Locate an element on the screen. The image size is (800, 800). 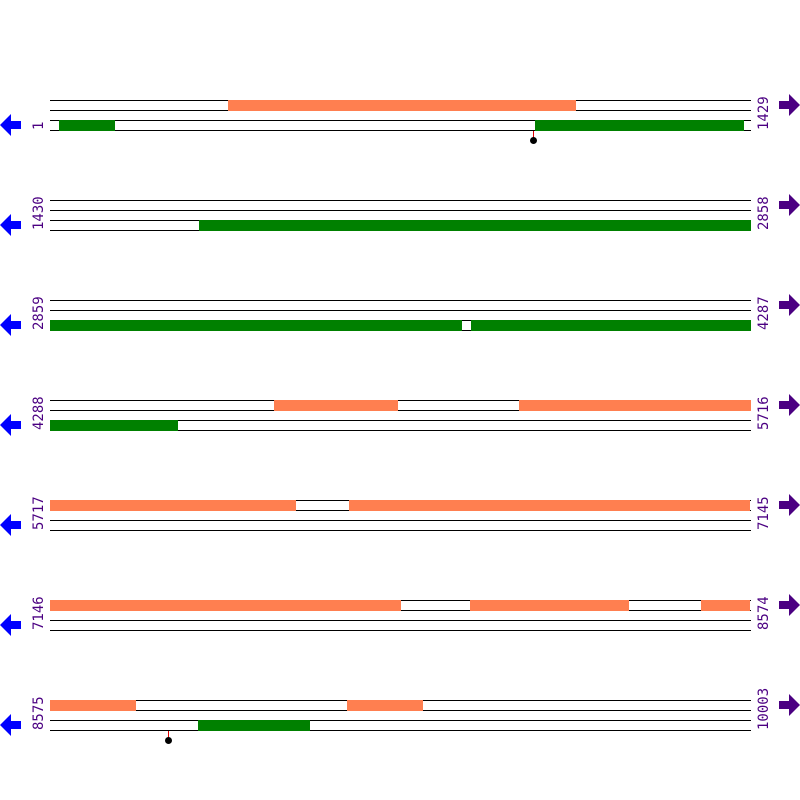
sequence-row: 2859 4287 is located at coordinates (400, 320).